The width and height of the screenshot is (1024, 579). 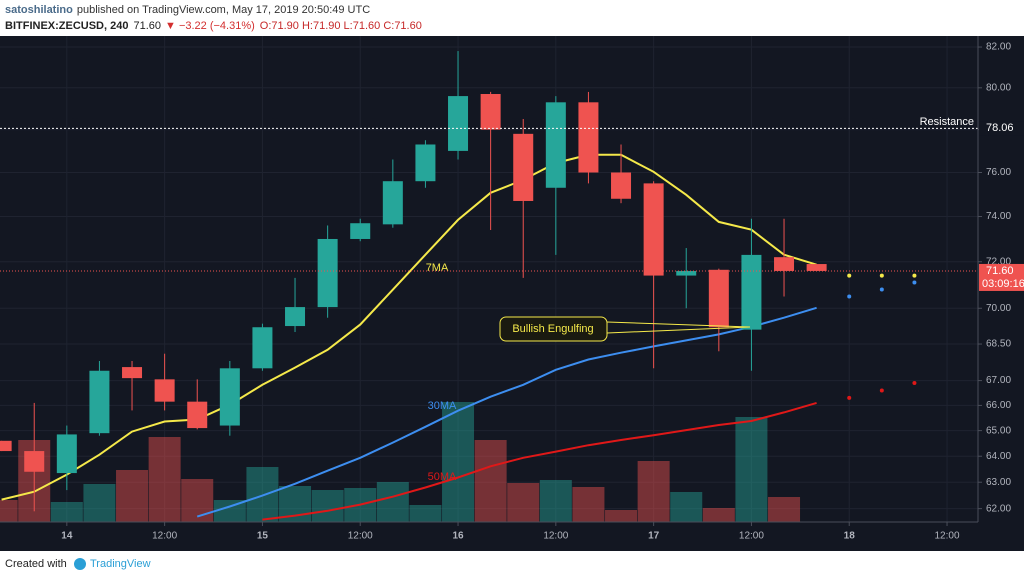 I want to click on y-tick-label: 76.00, so click(x=998, y=172).